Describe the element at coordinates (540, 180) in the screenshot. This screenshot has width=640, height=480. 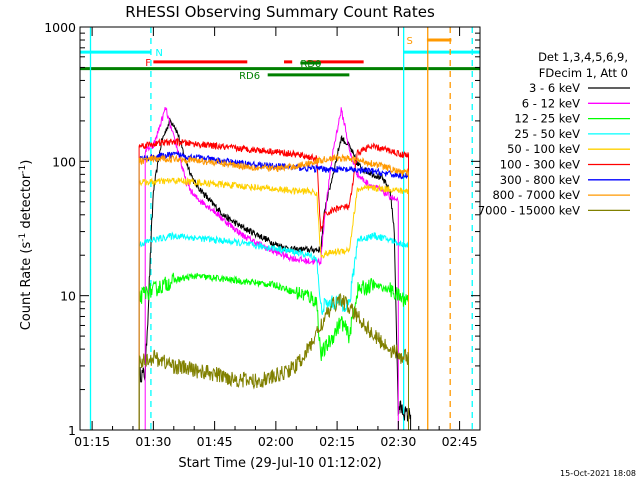
I see `legend-label-6: 300 - 800 keV` at that location.